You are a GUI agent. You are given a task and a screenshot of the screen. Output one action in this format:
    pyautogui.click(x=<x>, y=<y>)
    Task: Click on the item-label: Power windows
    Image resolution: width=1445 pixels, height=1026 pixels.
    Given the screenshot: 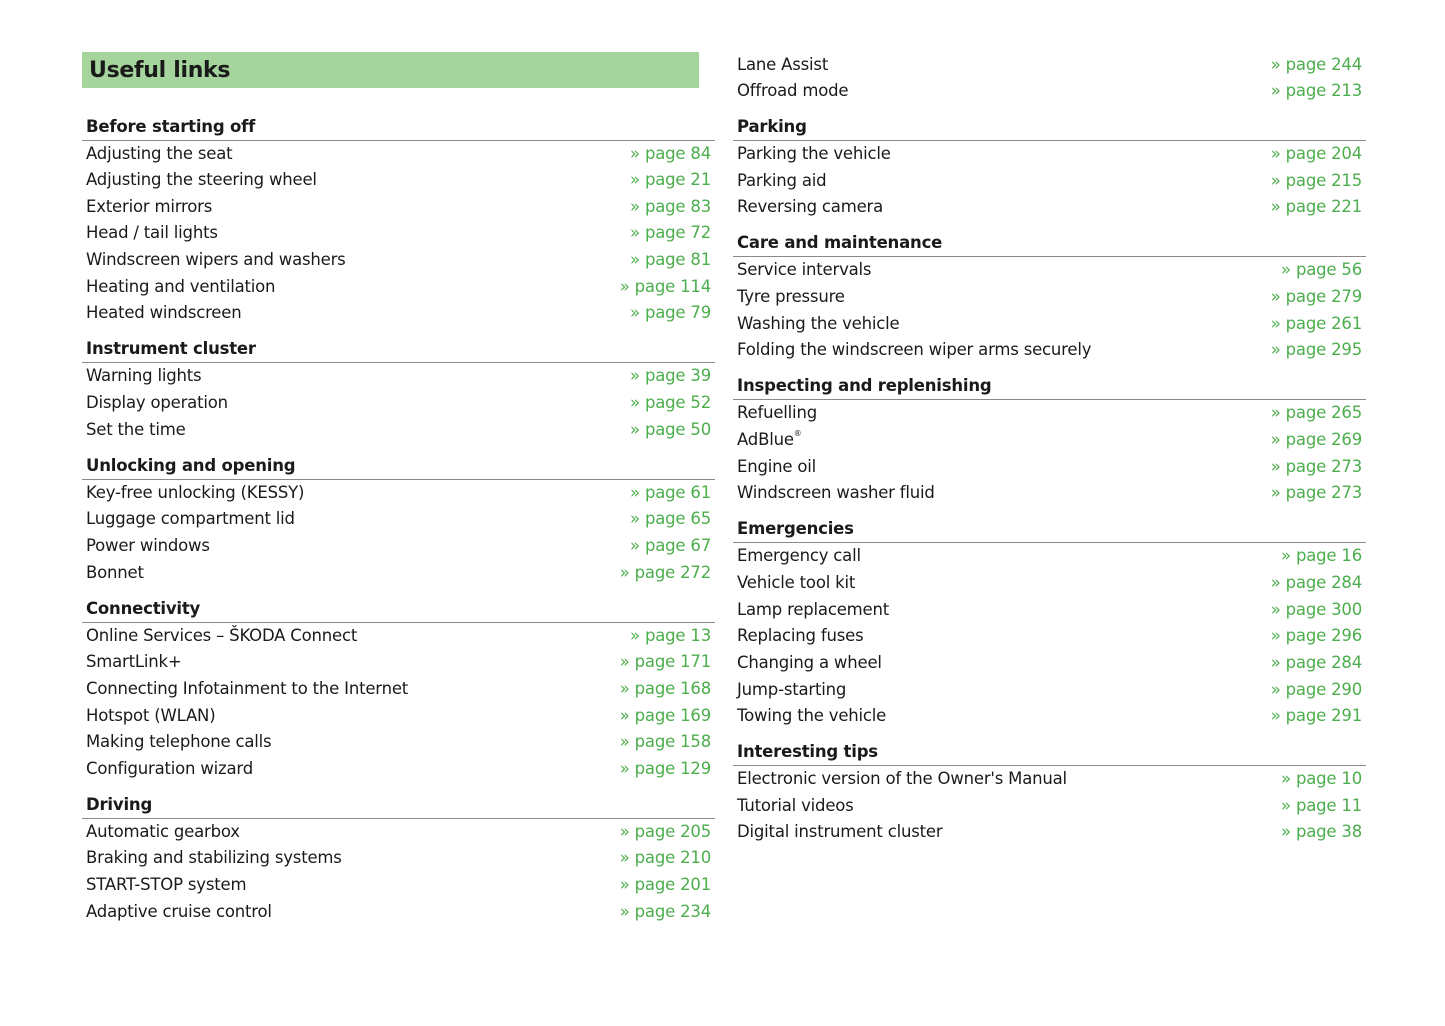 What is the action you would take?
    pyautogui.click(x=148, y=545)
    